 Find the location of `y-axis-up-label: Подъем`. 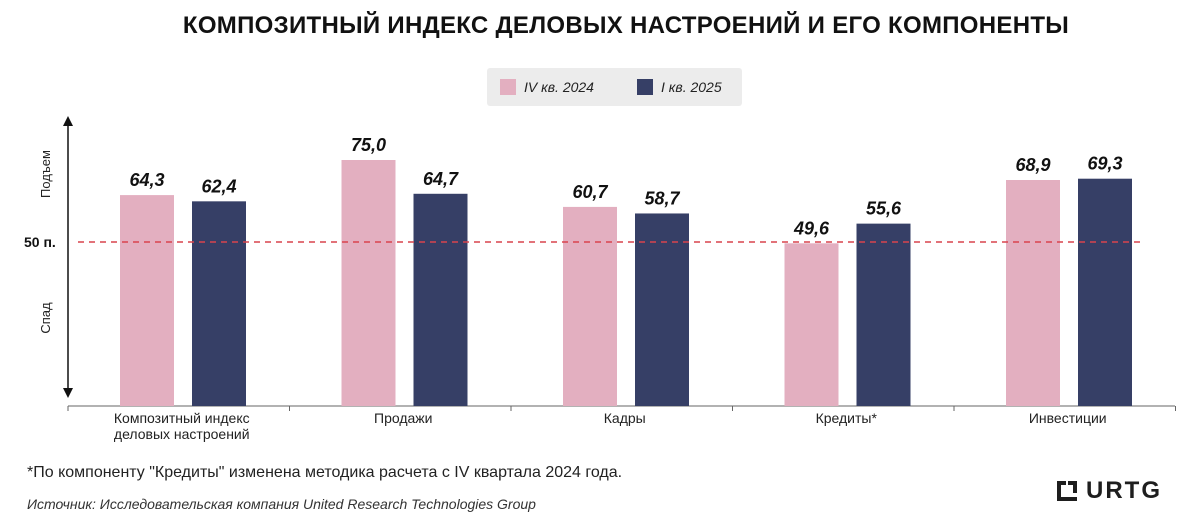

y-axis-up-label: Подъем is located at coordinates (45, 174).